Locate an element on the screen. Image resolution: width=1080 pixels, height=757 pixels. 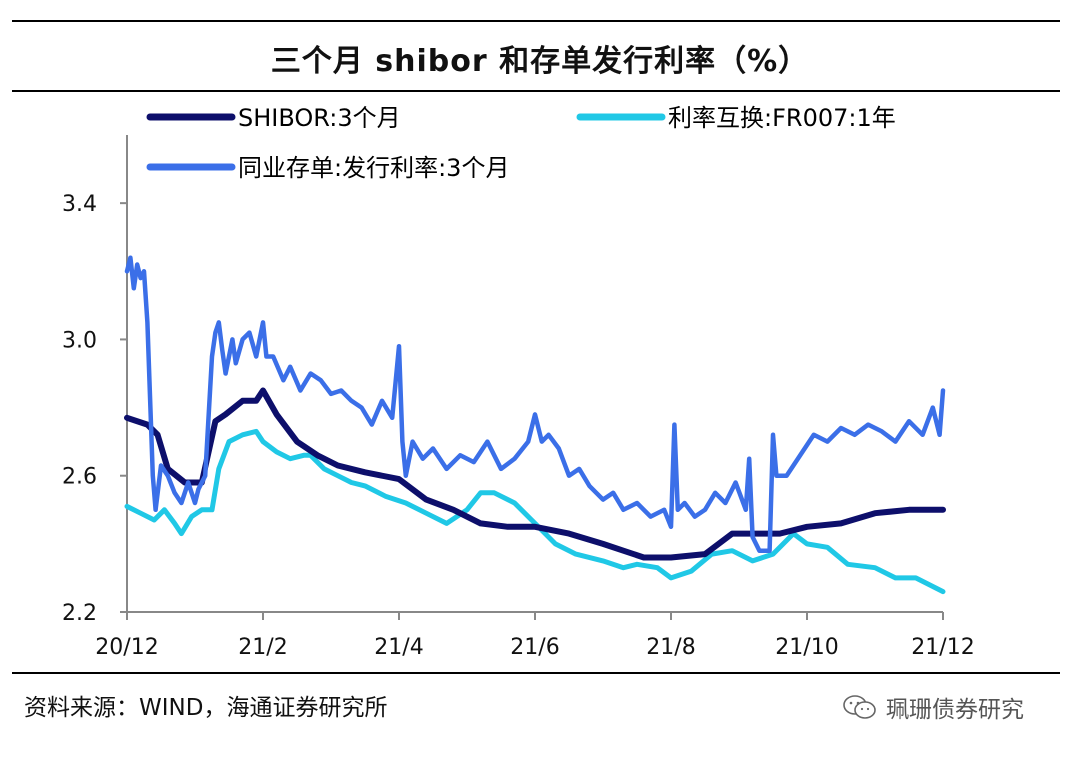
watermark-text: 珮珊债券研究 is located at coordinates (955, 710).